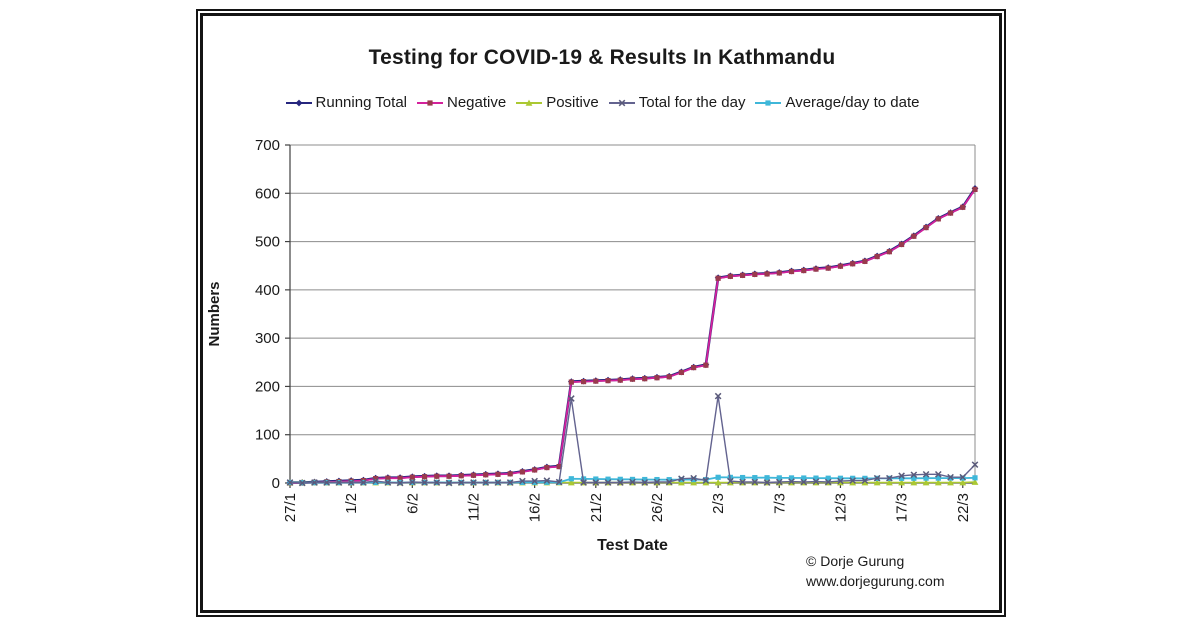 The height and width of the screenshot is (628, 1200). I want to click on legend-item-running_total: Running Total, so click(346, 102).